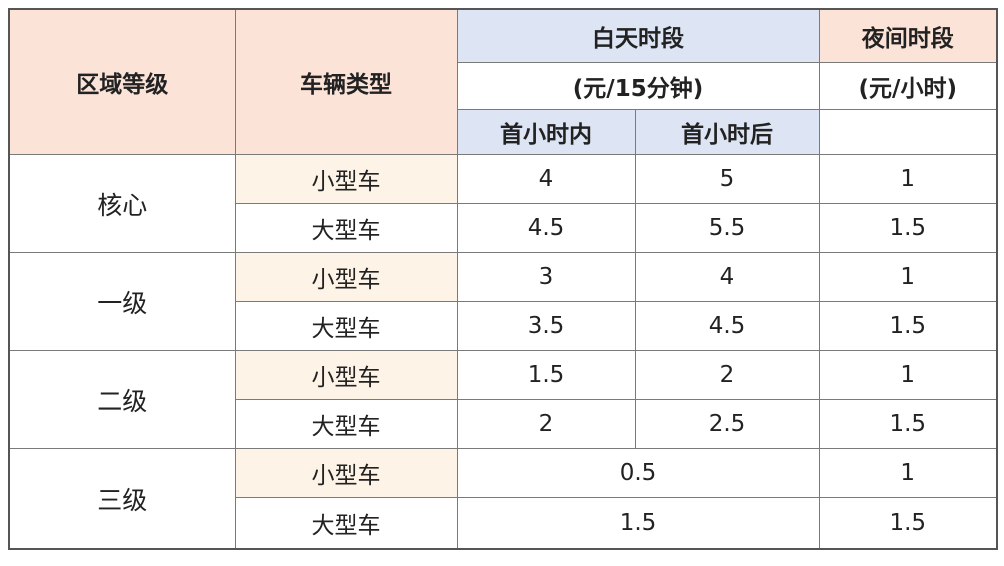 The height and width of the screenshot is (566, 1004). I want to click on price-first-hour-after: 2.5, so click(727, 424).